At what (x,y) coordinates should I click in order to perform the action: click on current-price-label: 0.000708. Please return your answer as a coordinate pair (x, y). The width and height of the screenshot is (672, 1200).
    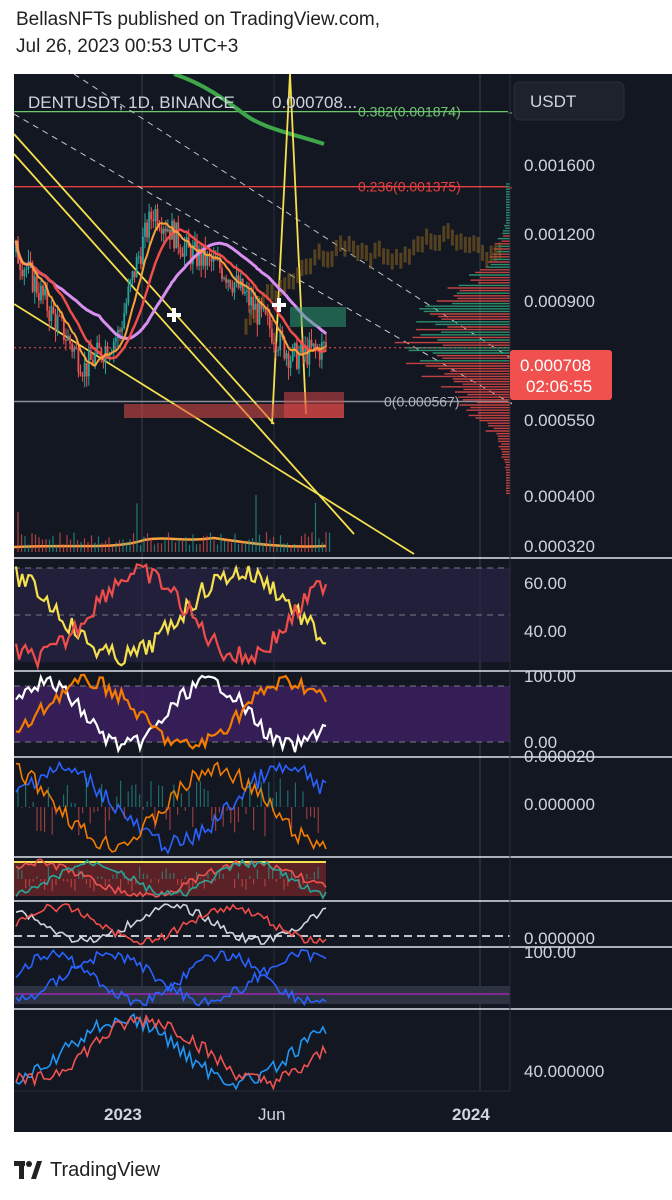
    Looking at the image, I should click on (555, 365).